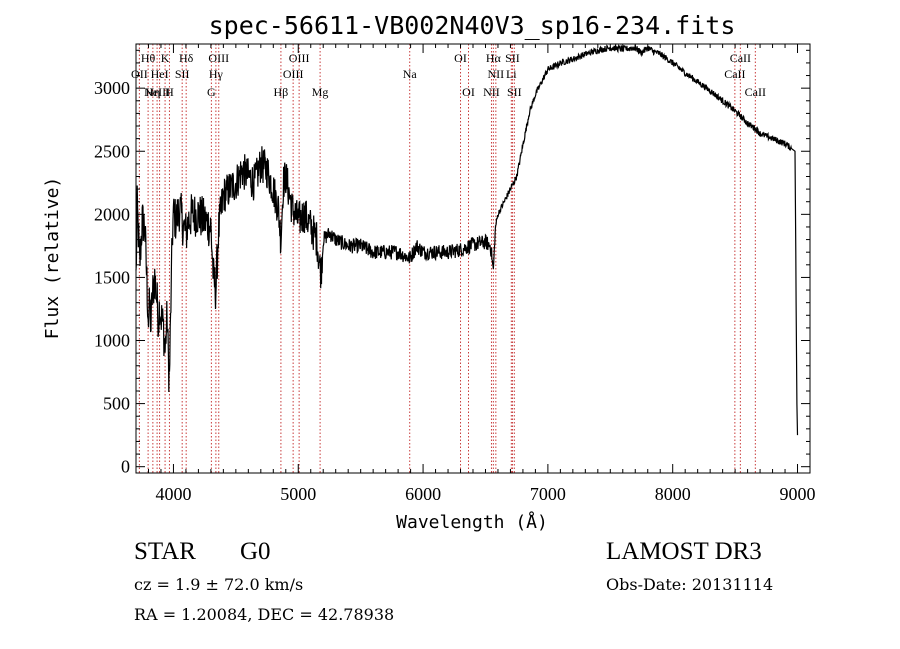 The height and width of the screenshot is (649, 900). I want to click on line-label-16: Na, so click(410, 74).